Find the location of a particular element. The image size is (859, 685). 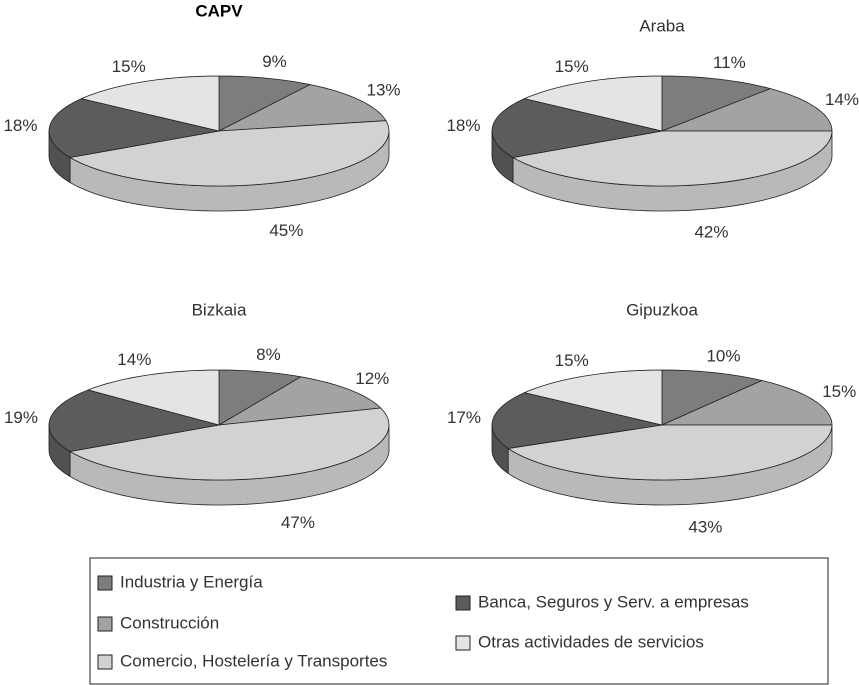

legend-label: Comercio, Hostelería y Transportes is located at coordinates (253, 660).